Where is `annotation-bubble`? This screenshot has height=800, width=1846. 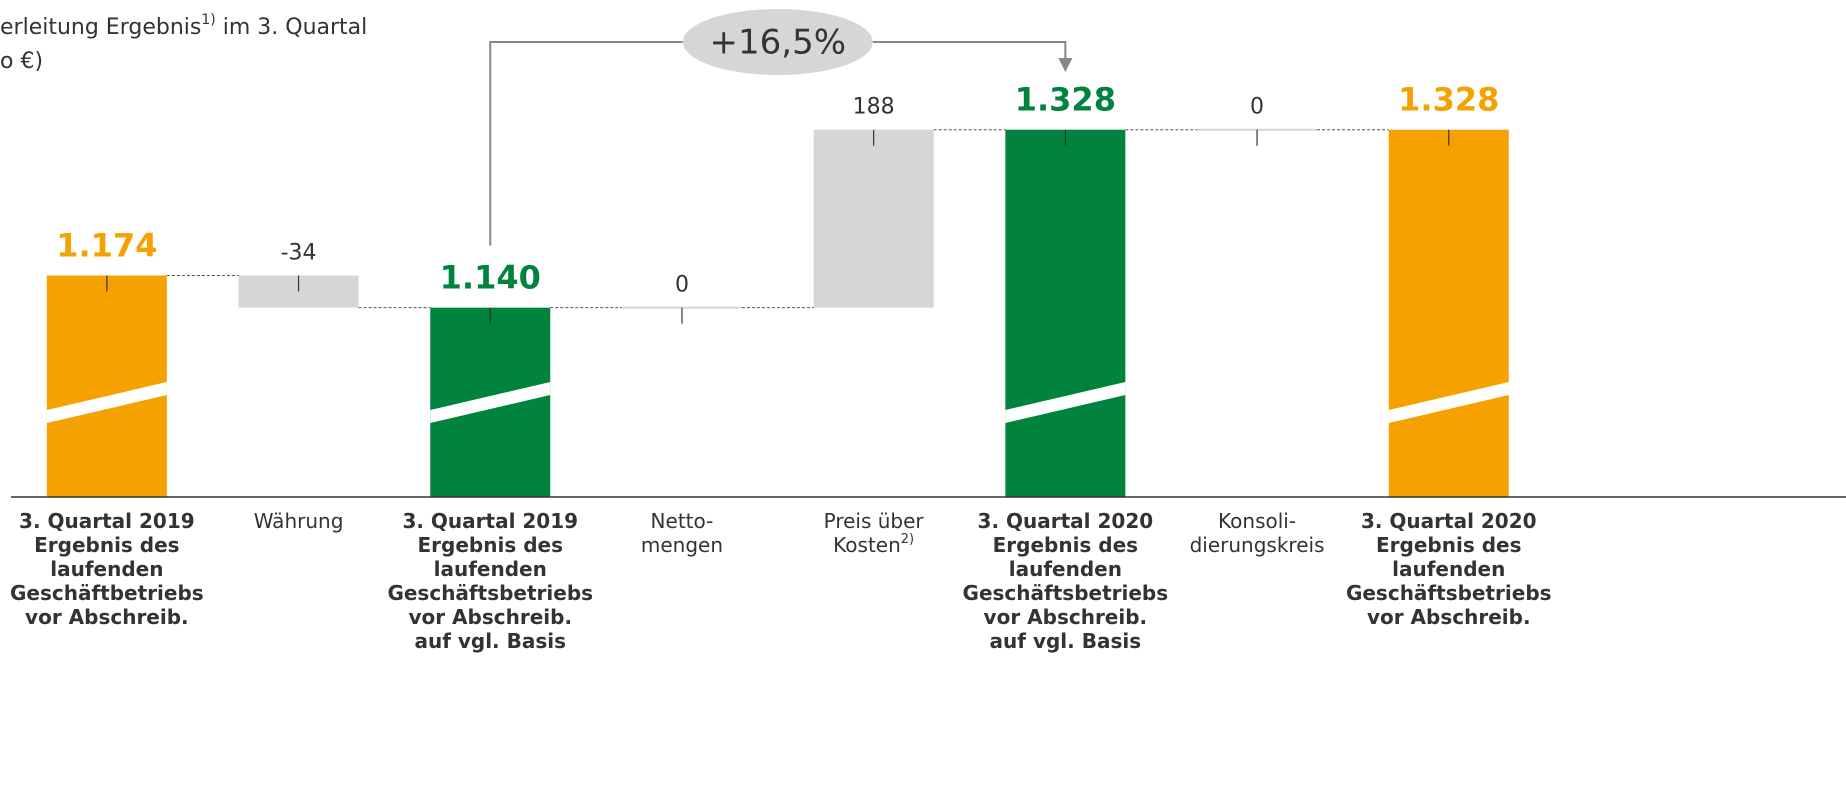 annotation-bubble is located at coordinates (777, 42).